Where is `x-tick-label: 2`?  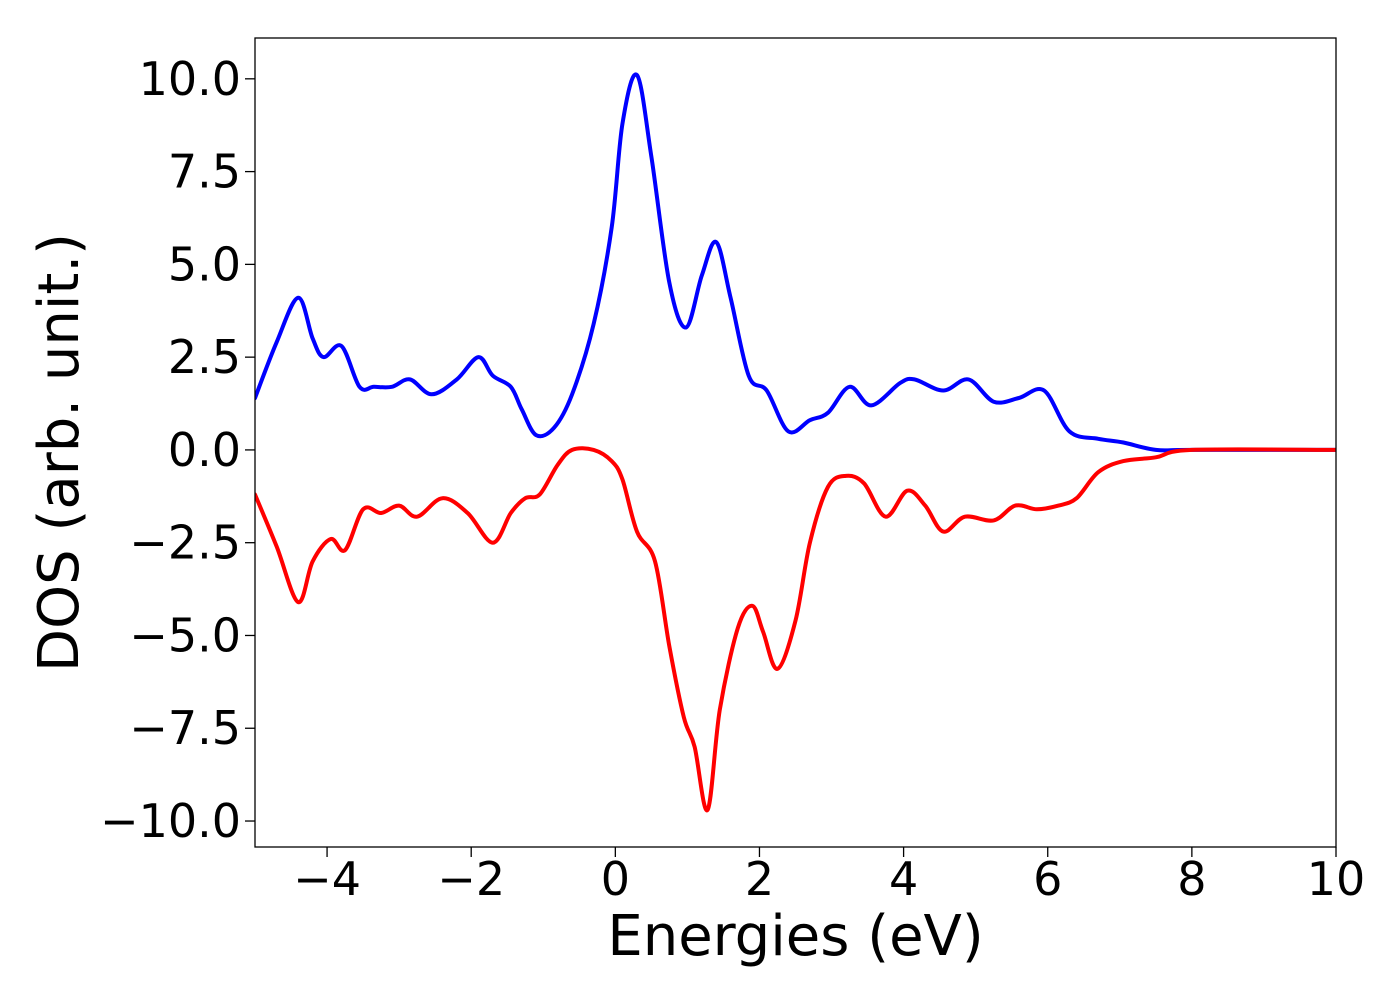 x-tick-label: 2 is located at coordinates (759, 879).